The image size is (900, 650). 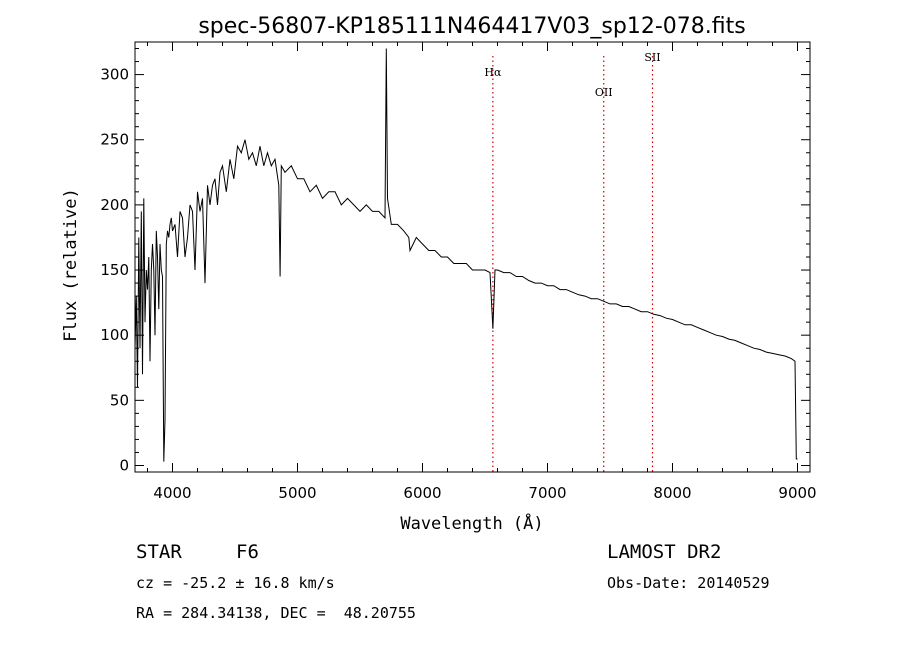 I want to click on x-tick-label: 9000, so click(x=797, y=493).